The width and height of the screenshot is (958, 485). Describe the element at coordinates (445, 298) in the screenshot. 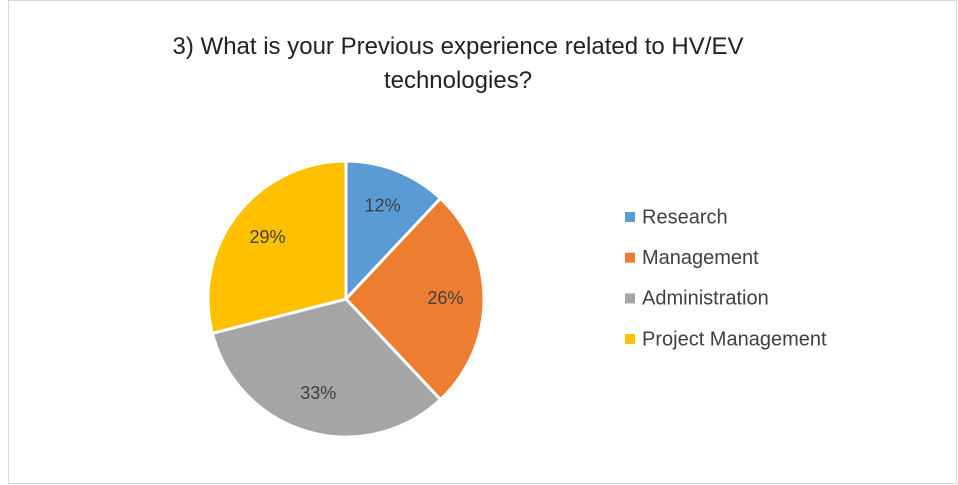

I see `data-label: 26%` at that location.